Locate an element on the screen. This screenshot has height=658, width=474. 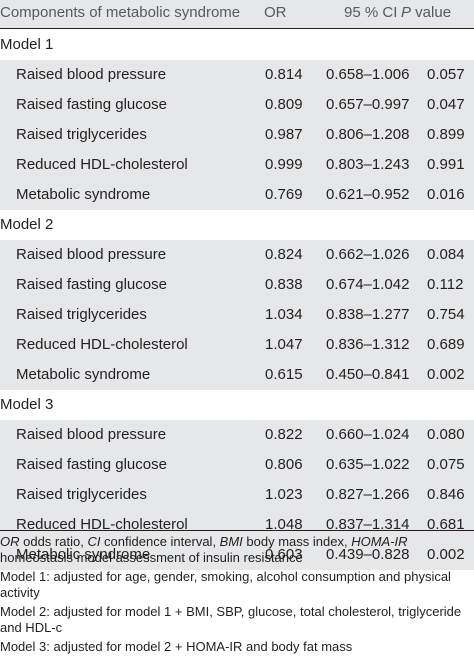
cell-ci: 0.662–1.026 is located at coordinates (368, 254).